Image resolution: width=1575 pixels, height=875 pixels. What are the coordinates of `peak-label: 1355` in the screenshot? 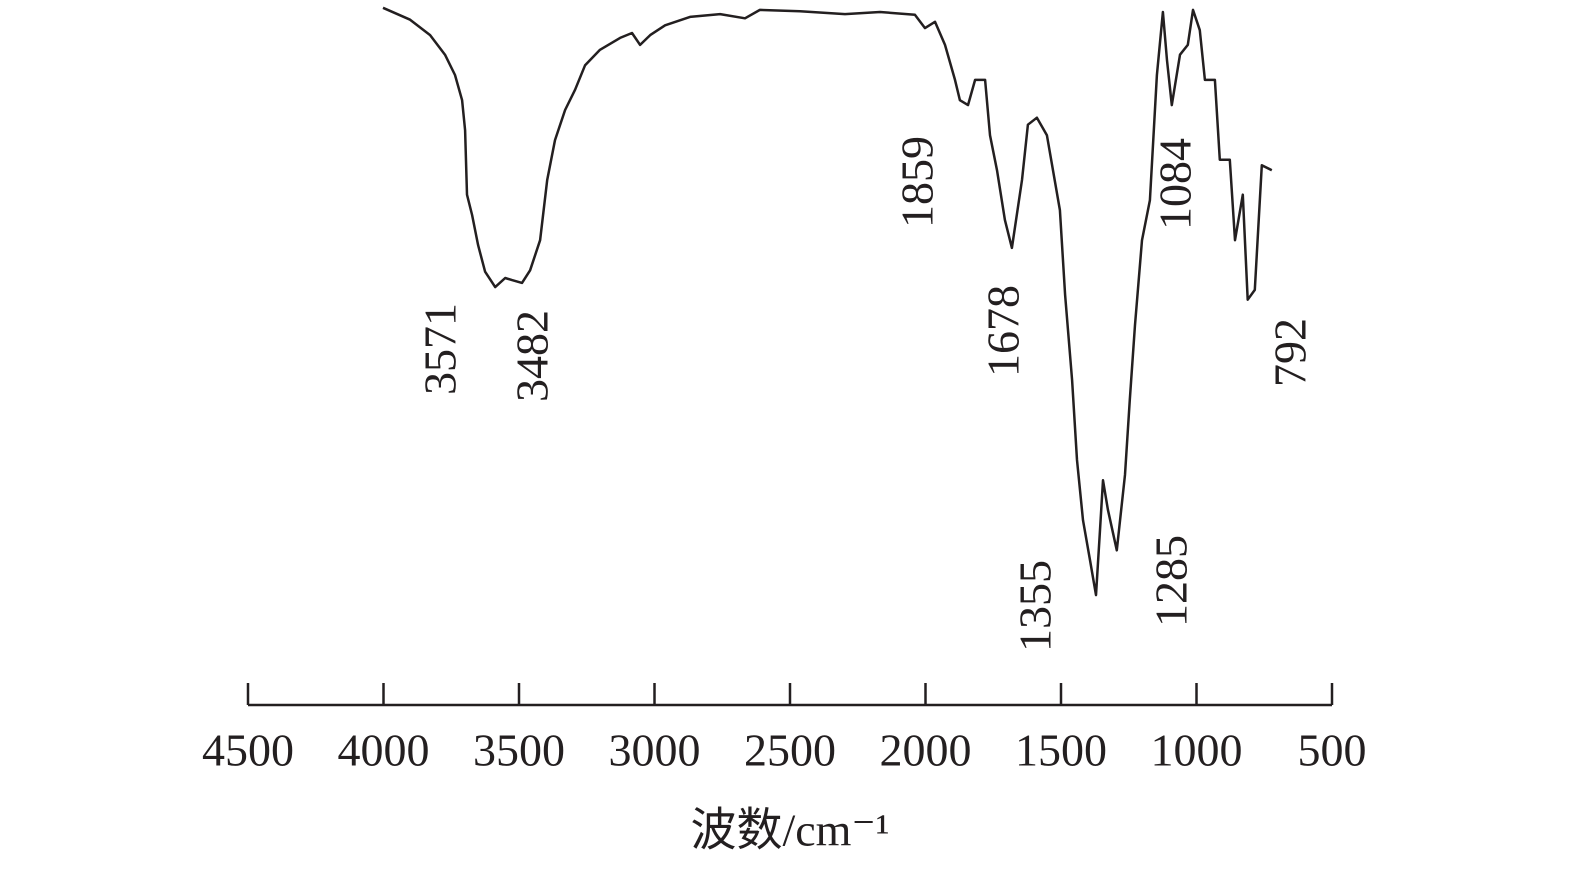 It's located at (1035, 606).